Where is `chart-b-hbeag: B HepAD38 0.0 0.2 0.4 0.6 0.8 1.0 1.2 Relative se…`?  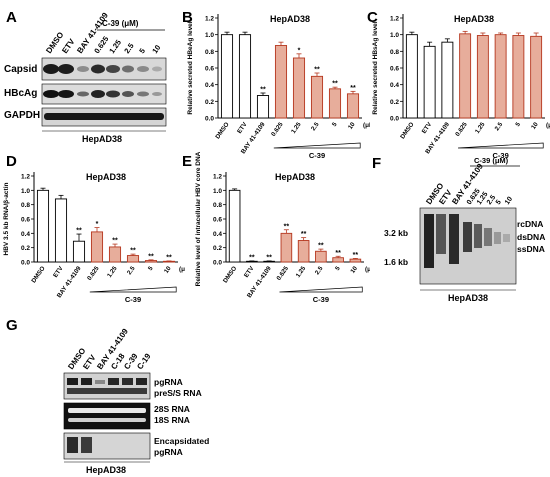 chart-b-hbeag: B HepAD38 0.0 0.2 0.4 0.6 0.8 1.0 1.2 Relative se… is located at coordinates (276, 84).